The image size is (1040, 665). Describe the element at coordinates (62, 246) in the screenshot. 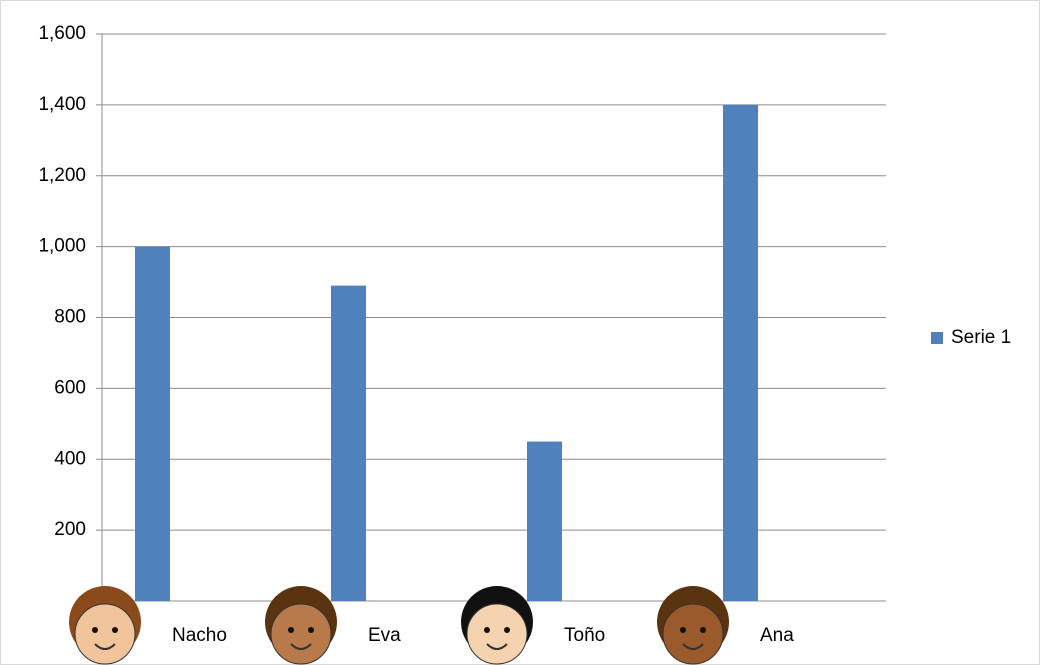

I see `y-tick-label: 1,000` at that location.